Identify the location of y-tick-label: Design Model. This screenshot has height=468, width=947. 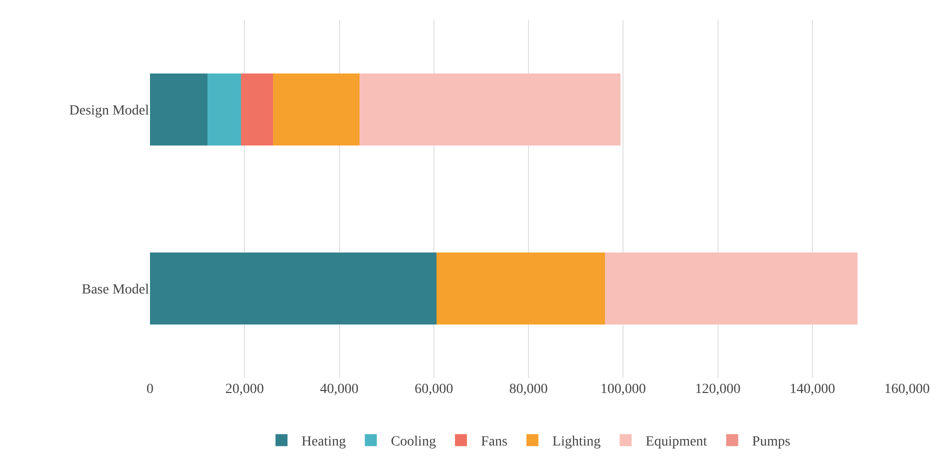
(109, 110).